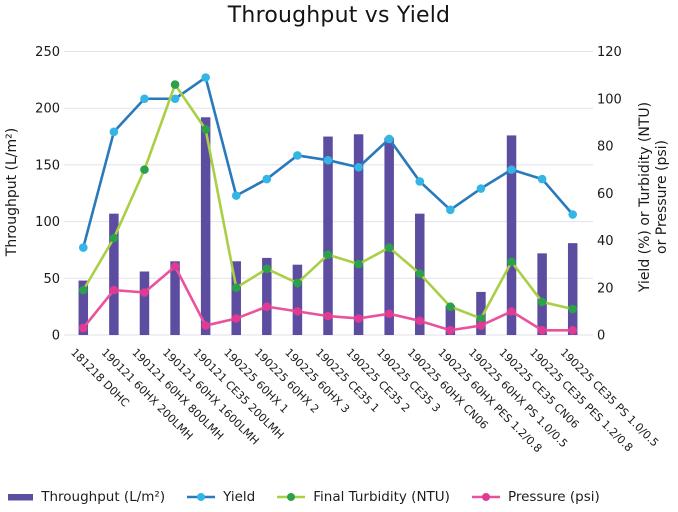 Image resolution: width=678 pixels, height=512 pixels. I want to click on y-right-tick-label: 20, so click(605, 288).